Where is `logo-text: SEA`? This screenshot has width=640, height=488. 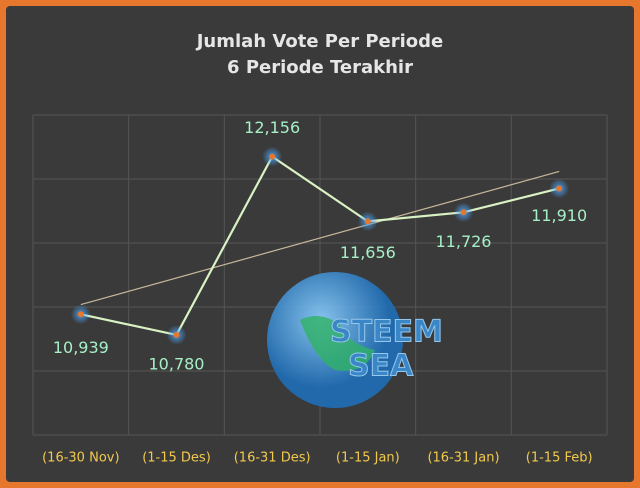
logo-text: SEA is located at coordinates (381, 366).